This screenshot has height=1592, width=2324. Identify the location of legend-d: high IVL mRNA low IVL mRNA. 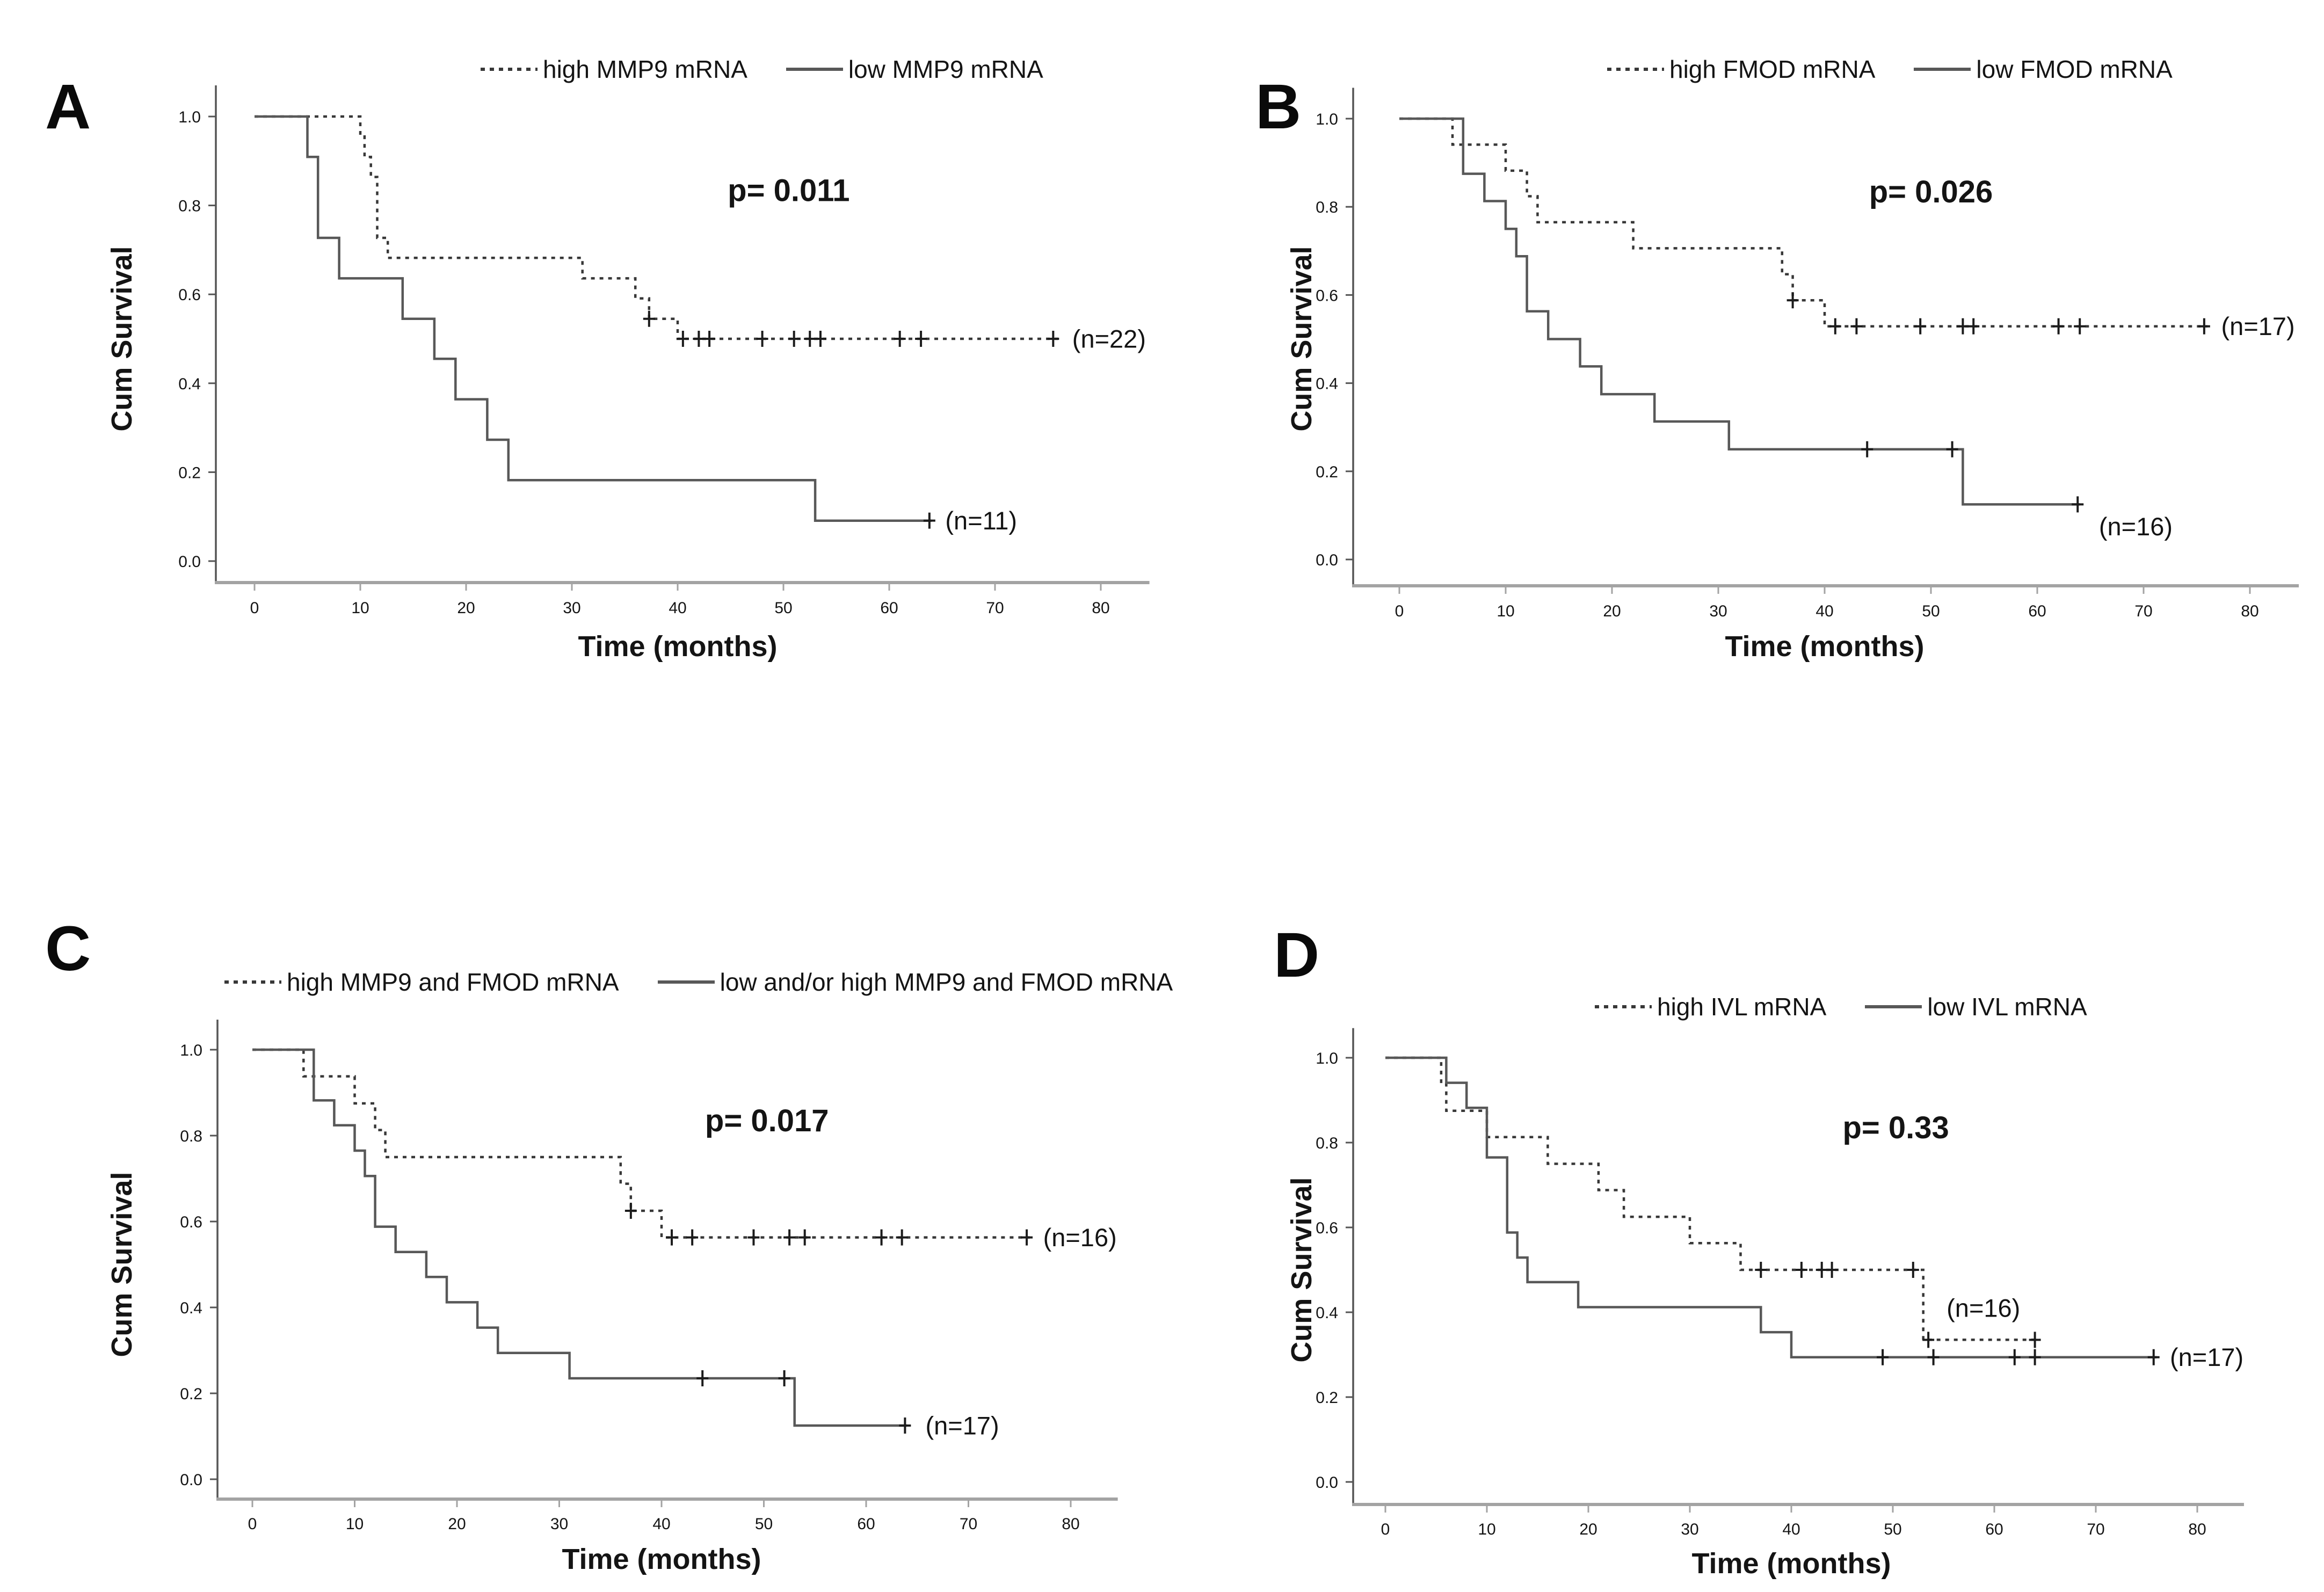
(1841, 1006).